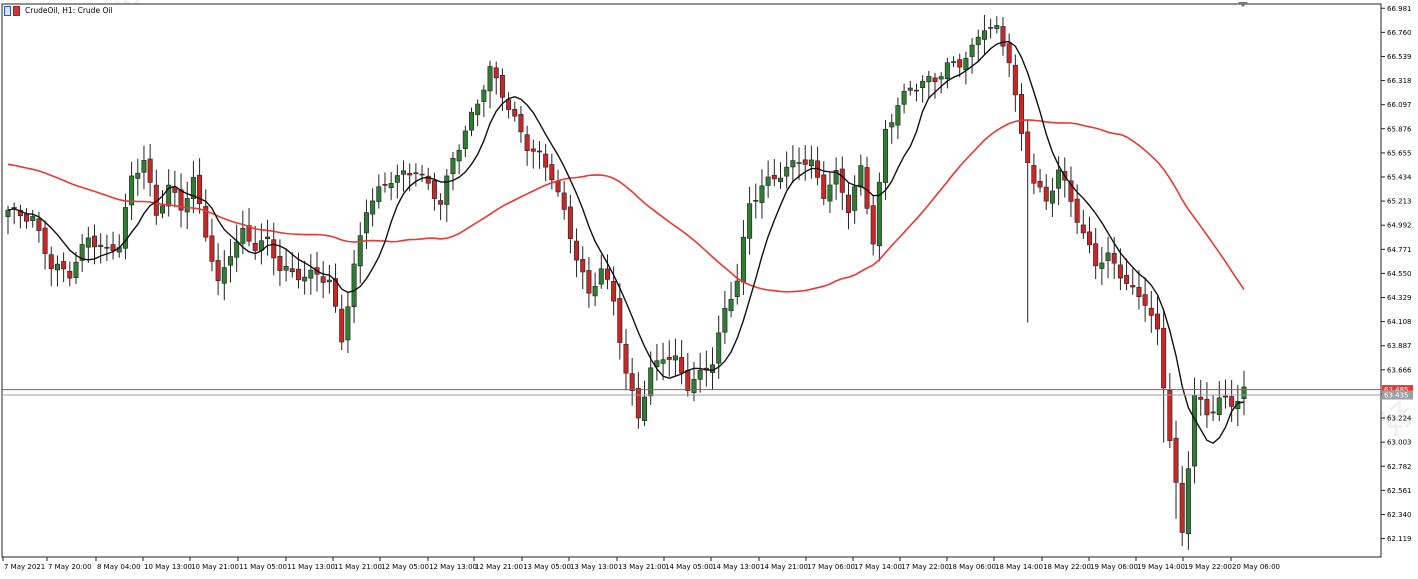 The image size is (1418, 579). What do you see at coordinates (215, 567) in the screenshot?
I see `x-tick-label: 10 May 21:00` at bounding box center [215, 567].